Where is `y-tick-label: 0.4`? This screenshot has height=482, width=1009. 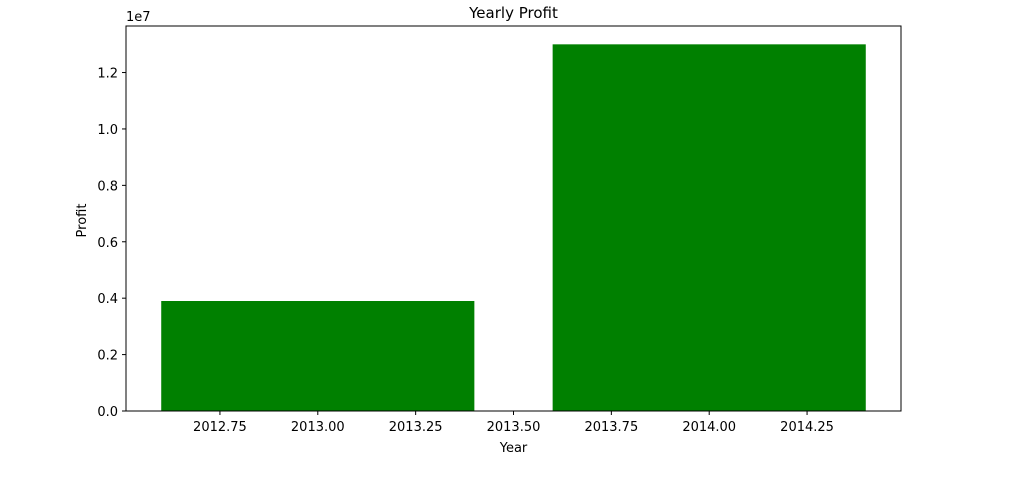
y-tick-label: 0.4 is located at coordinates (107, 299).